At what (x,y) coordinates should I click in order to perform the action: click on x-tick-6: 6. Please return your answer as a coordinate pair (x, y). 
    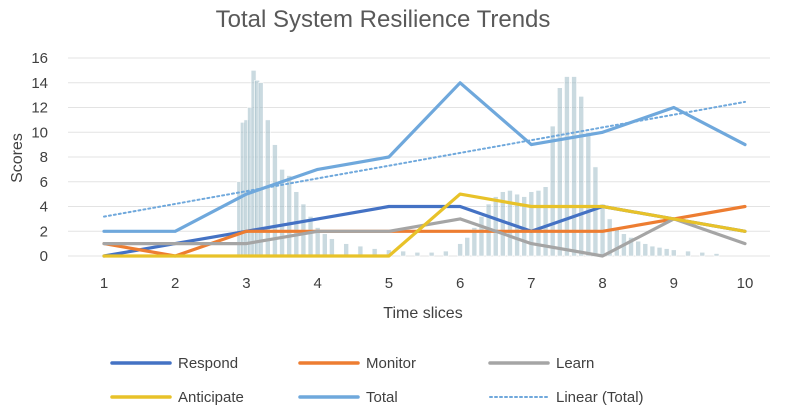
    Looking at the image, I should click on (460, 283).